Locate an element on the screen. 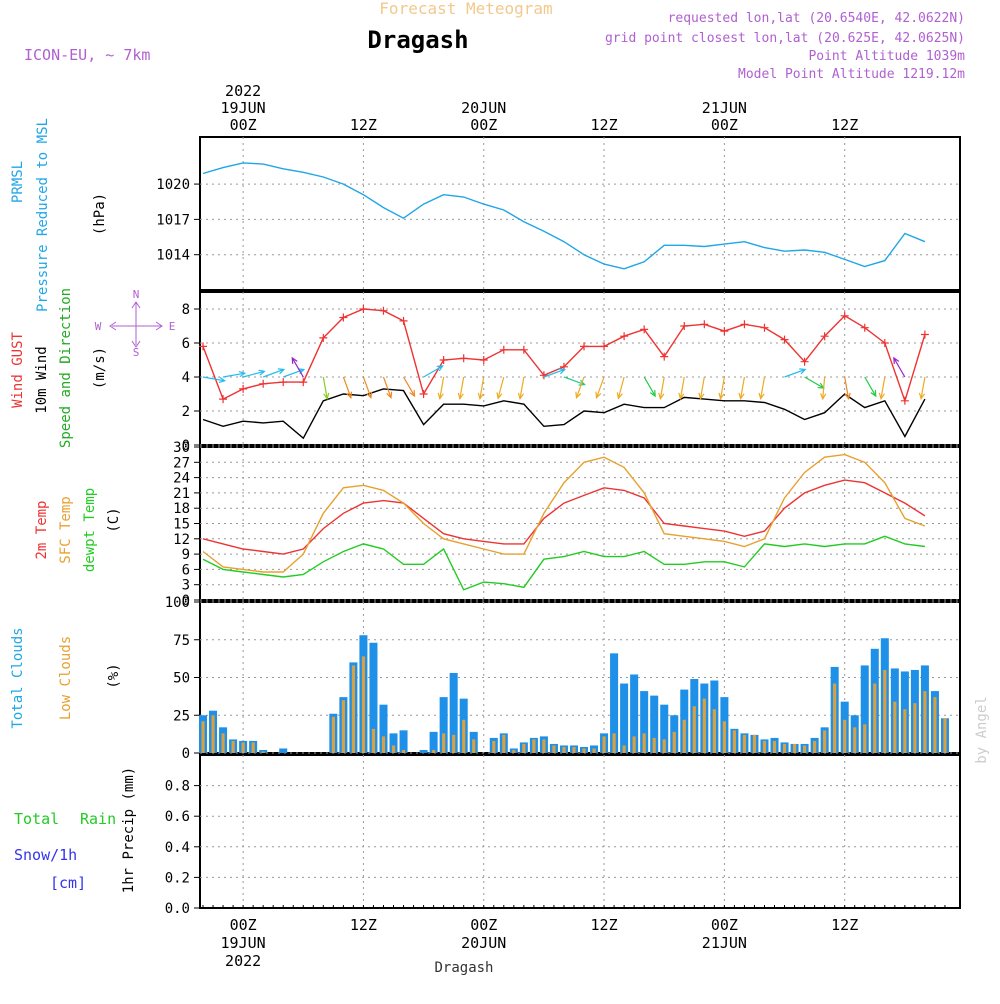  series-line-10m-wind is located at coordinates (564, 414).